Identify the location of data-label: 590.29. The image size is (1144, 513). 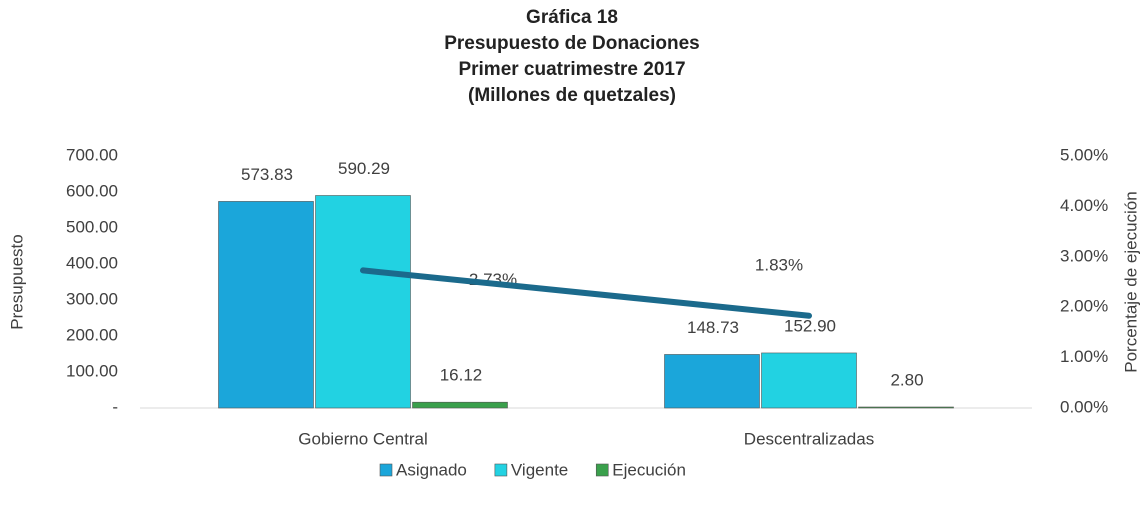
(364, 168).